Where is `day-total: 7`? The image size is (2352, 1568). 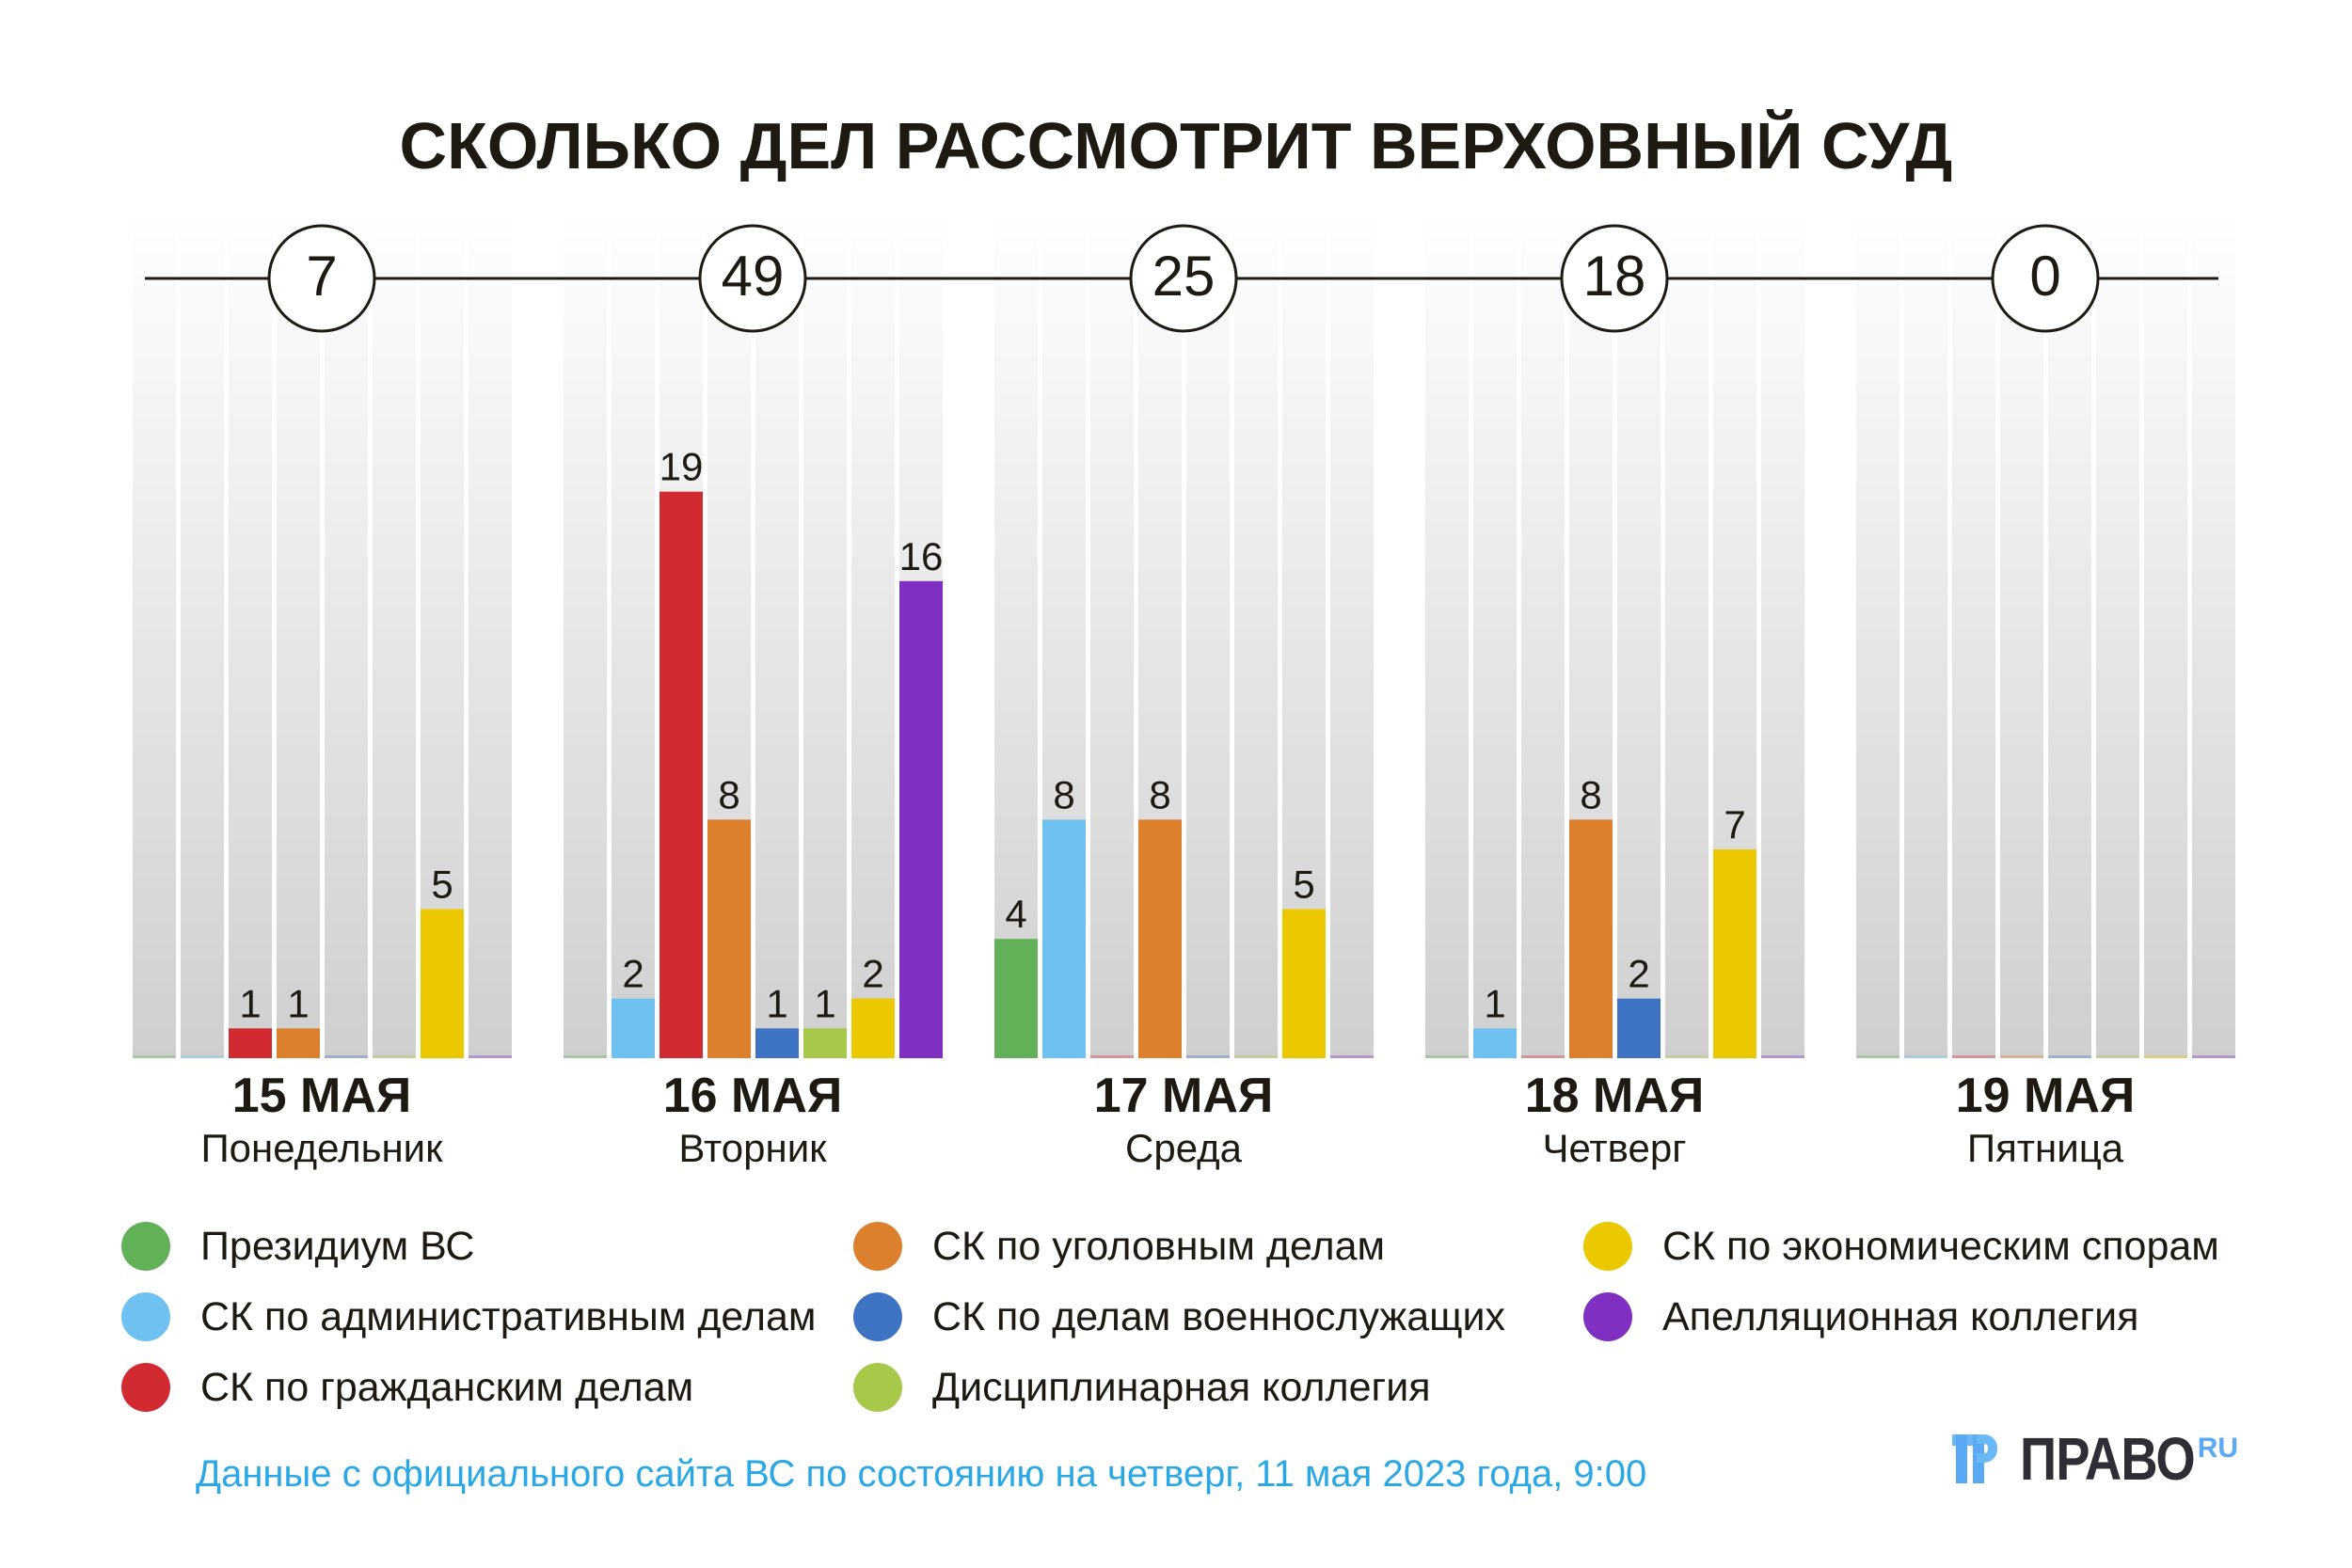 day-total: 7 is located at coordinates (321, 277).